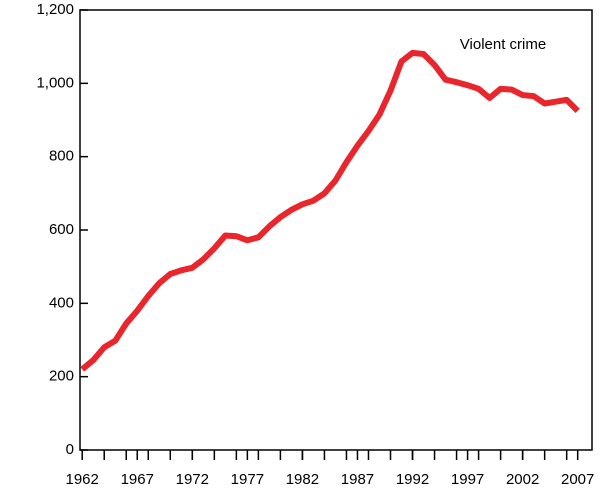 This screenshot has height=497, width=608. What do you see at coordinates (61, 302) in the screenshot?
I see `y-tick-label: 400` at bounding box center [61, 302].